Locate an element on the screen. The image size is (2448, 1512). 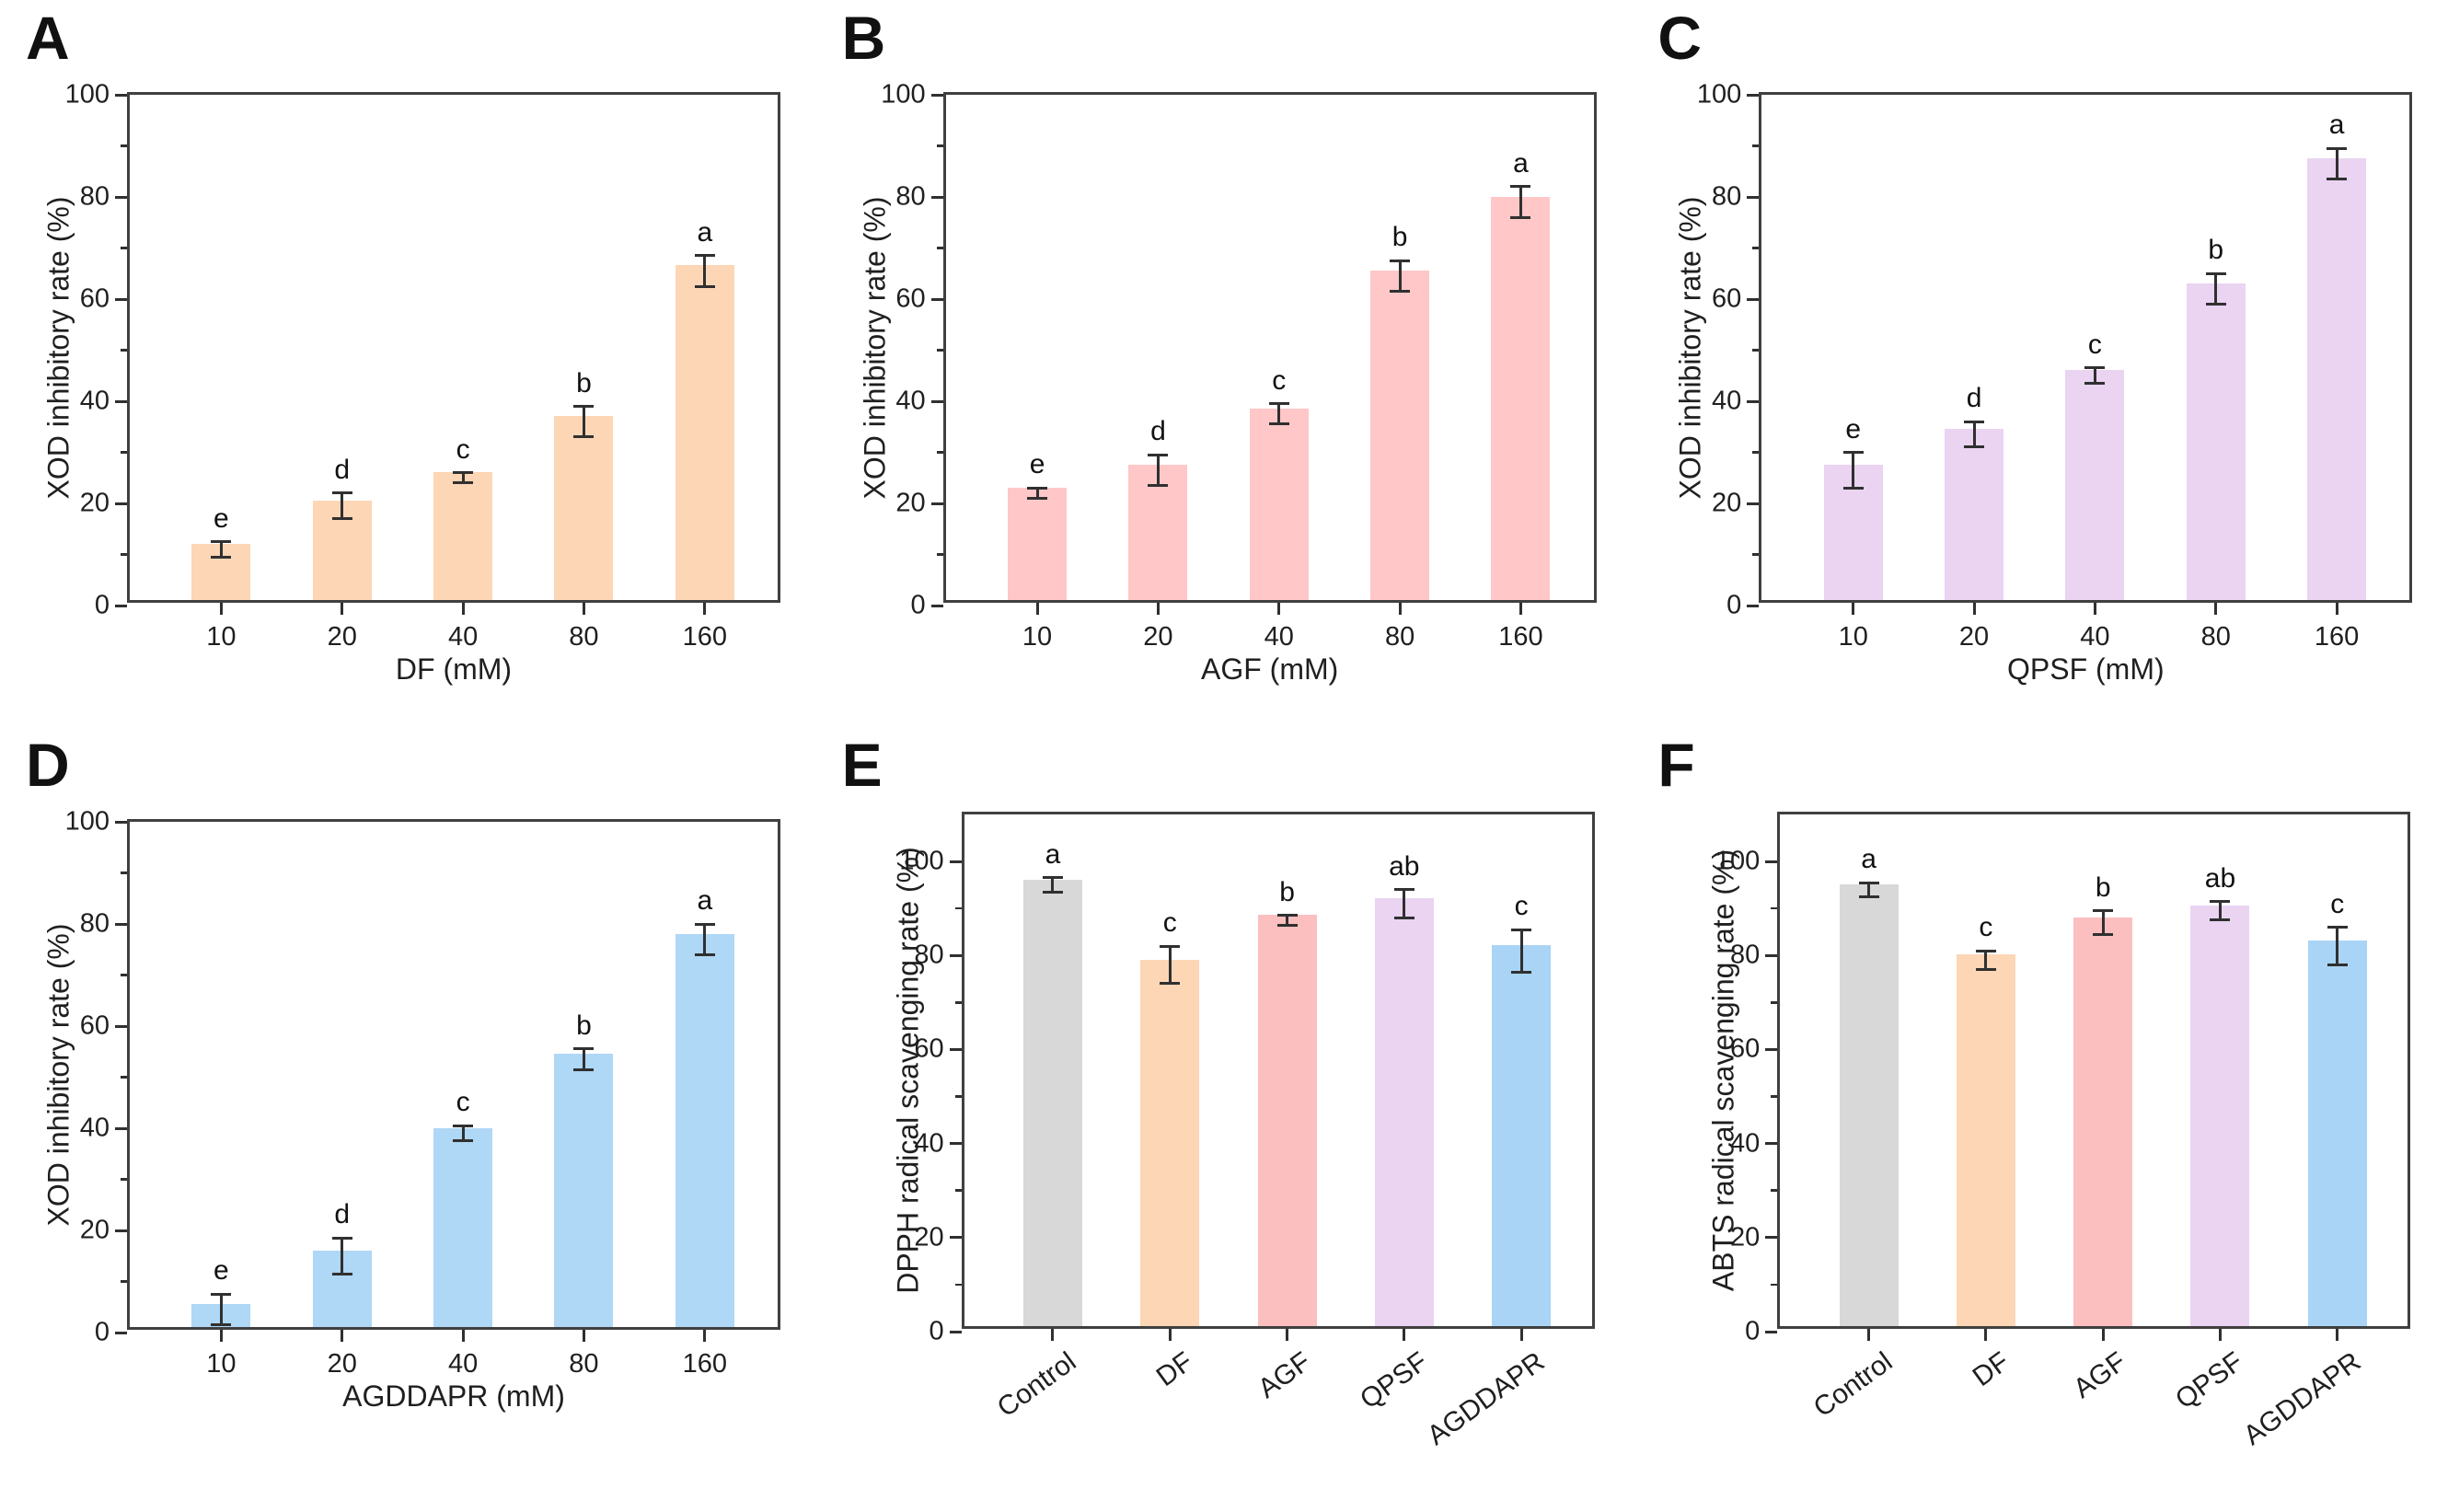
y-tick-label: 20 is located at coordinates (94, 503).